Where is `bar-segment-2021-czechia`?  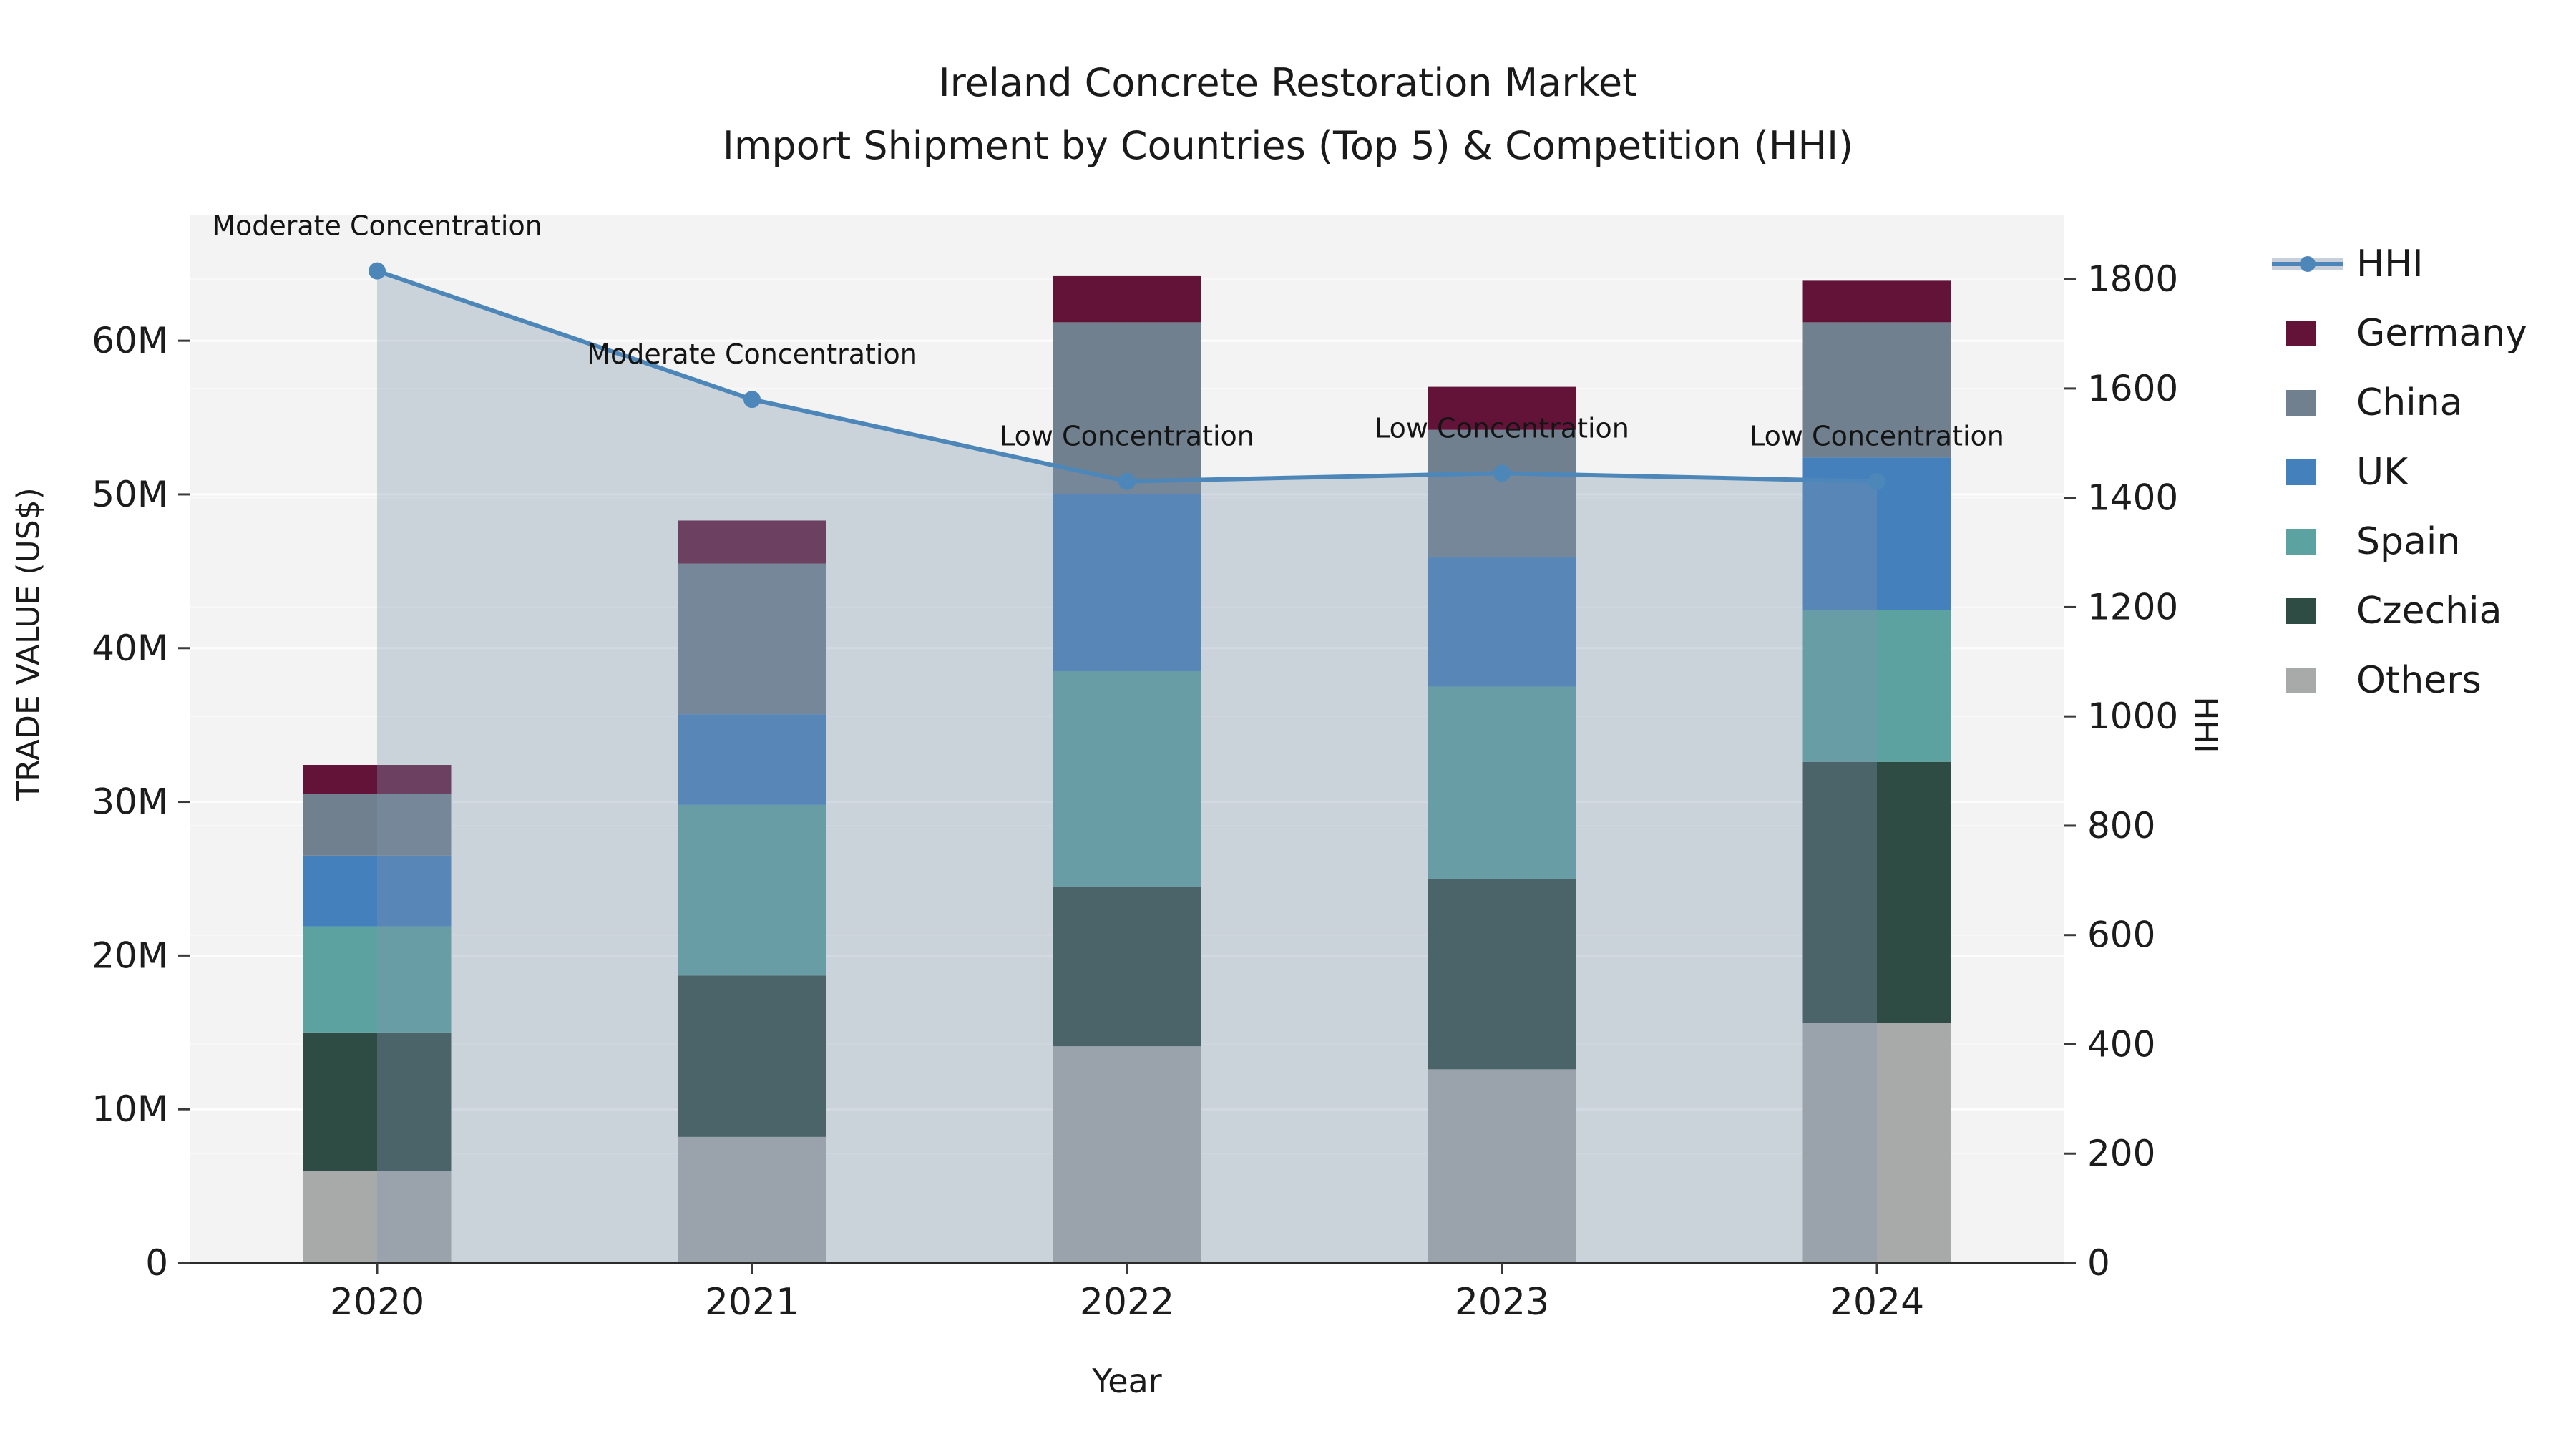 bar-segment-2021-czechia is located at coordinates (752, 1056).